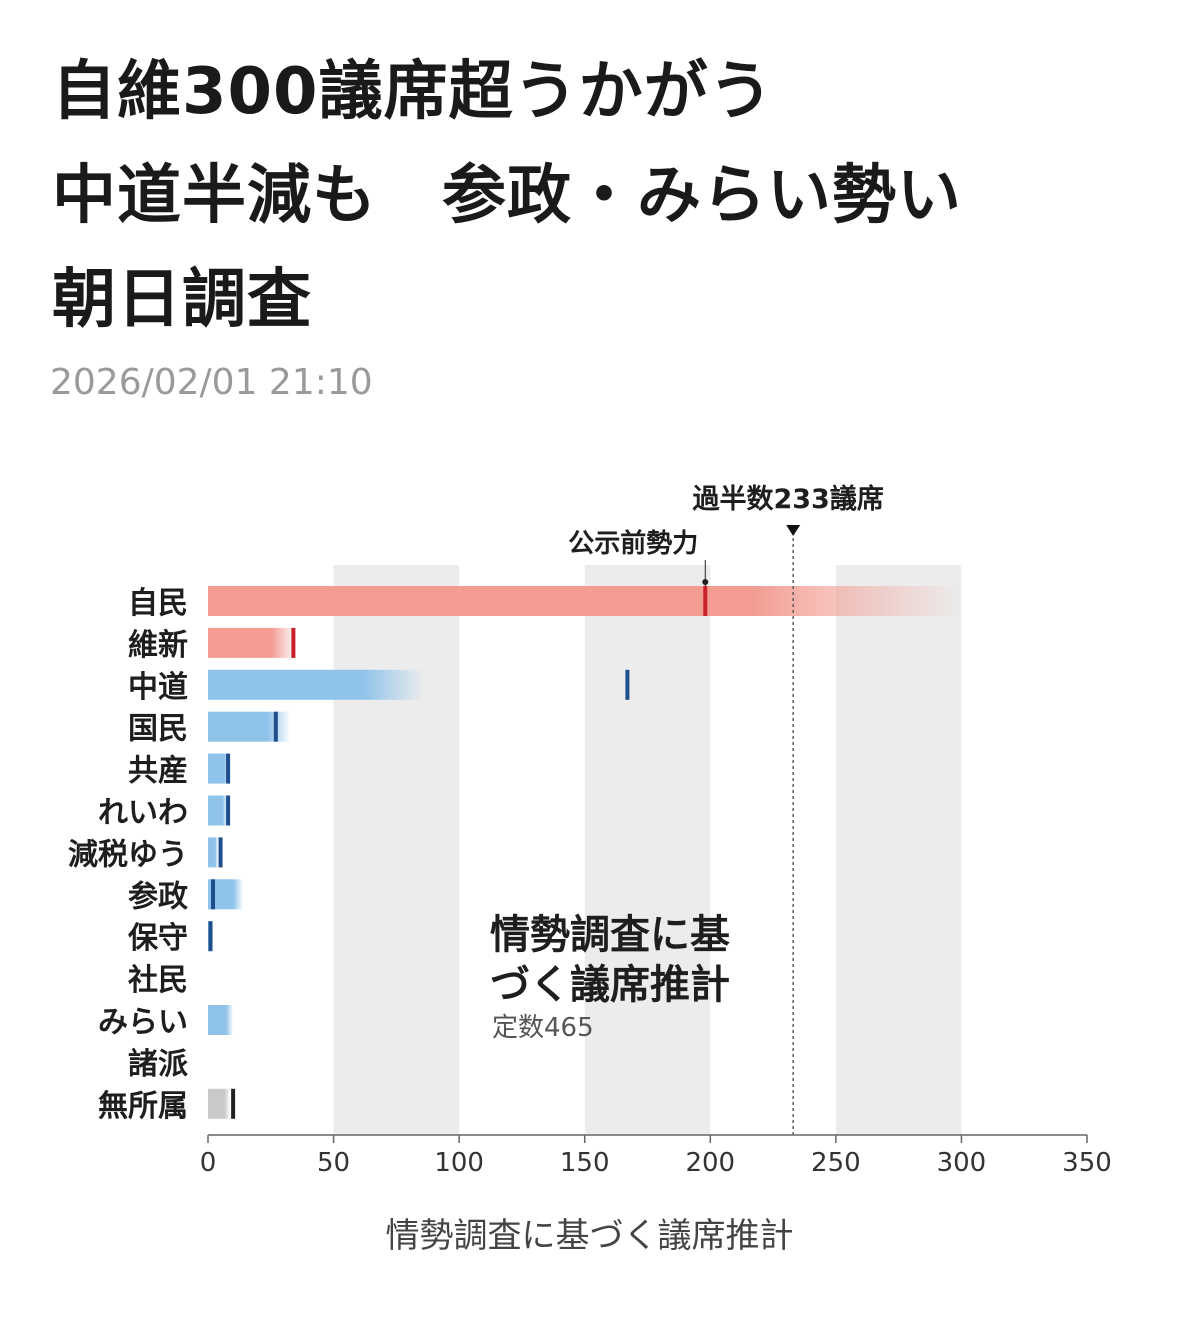 This screenshot has width=1179, height=1333. Describe the element at coordinates (158, 938) in the screenshot. I see `category-label: 保守` at that location.